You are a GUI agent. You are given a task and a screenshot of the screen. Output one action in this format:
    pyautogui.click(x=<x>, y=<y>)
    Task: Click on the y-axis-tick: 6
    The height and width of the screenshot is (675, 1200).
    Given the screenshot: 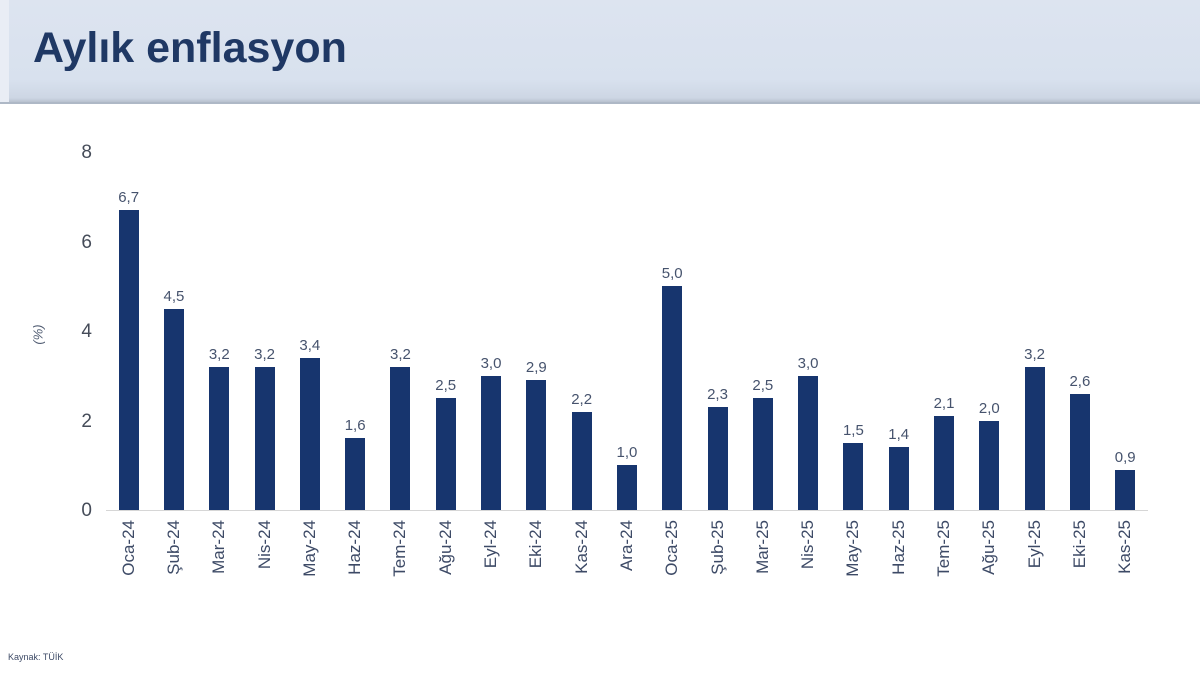 What is the action you would take?
    pyautogui.click(x=86, y=242)
    